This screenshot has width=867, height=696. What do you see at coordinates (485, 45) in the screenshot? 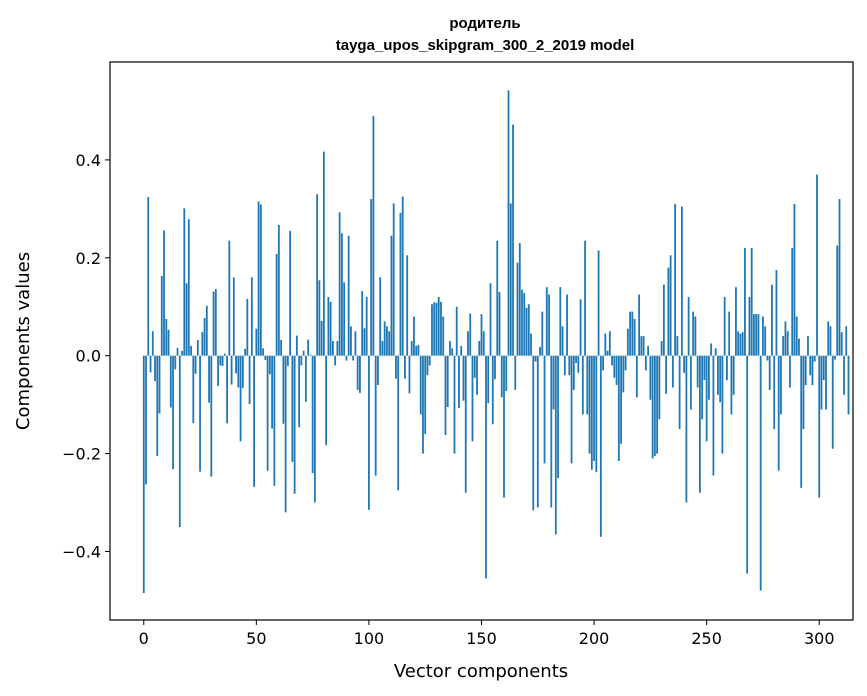
I see `chart-title-line-2: tayga_upos_skipgram_300_2_2019 model` at bounding box center [485, 45].